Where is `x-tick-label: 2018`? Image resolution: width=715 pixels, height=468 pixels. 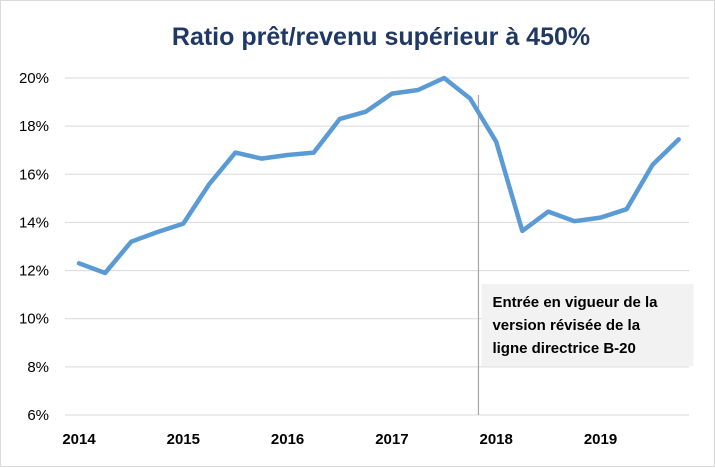
x-tick-label: 2018 is located at coordinates (496, 439).